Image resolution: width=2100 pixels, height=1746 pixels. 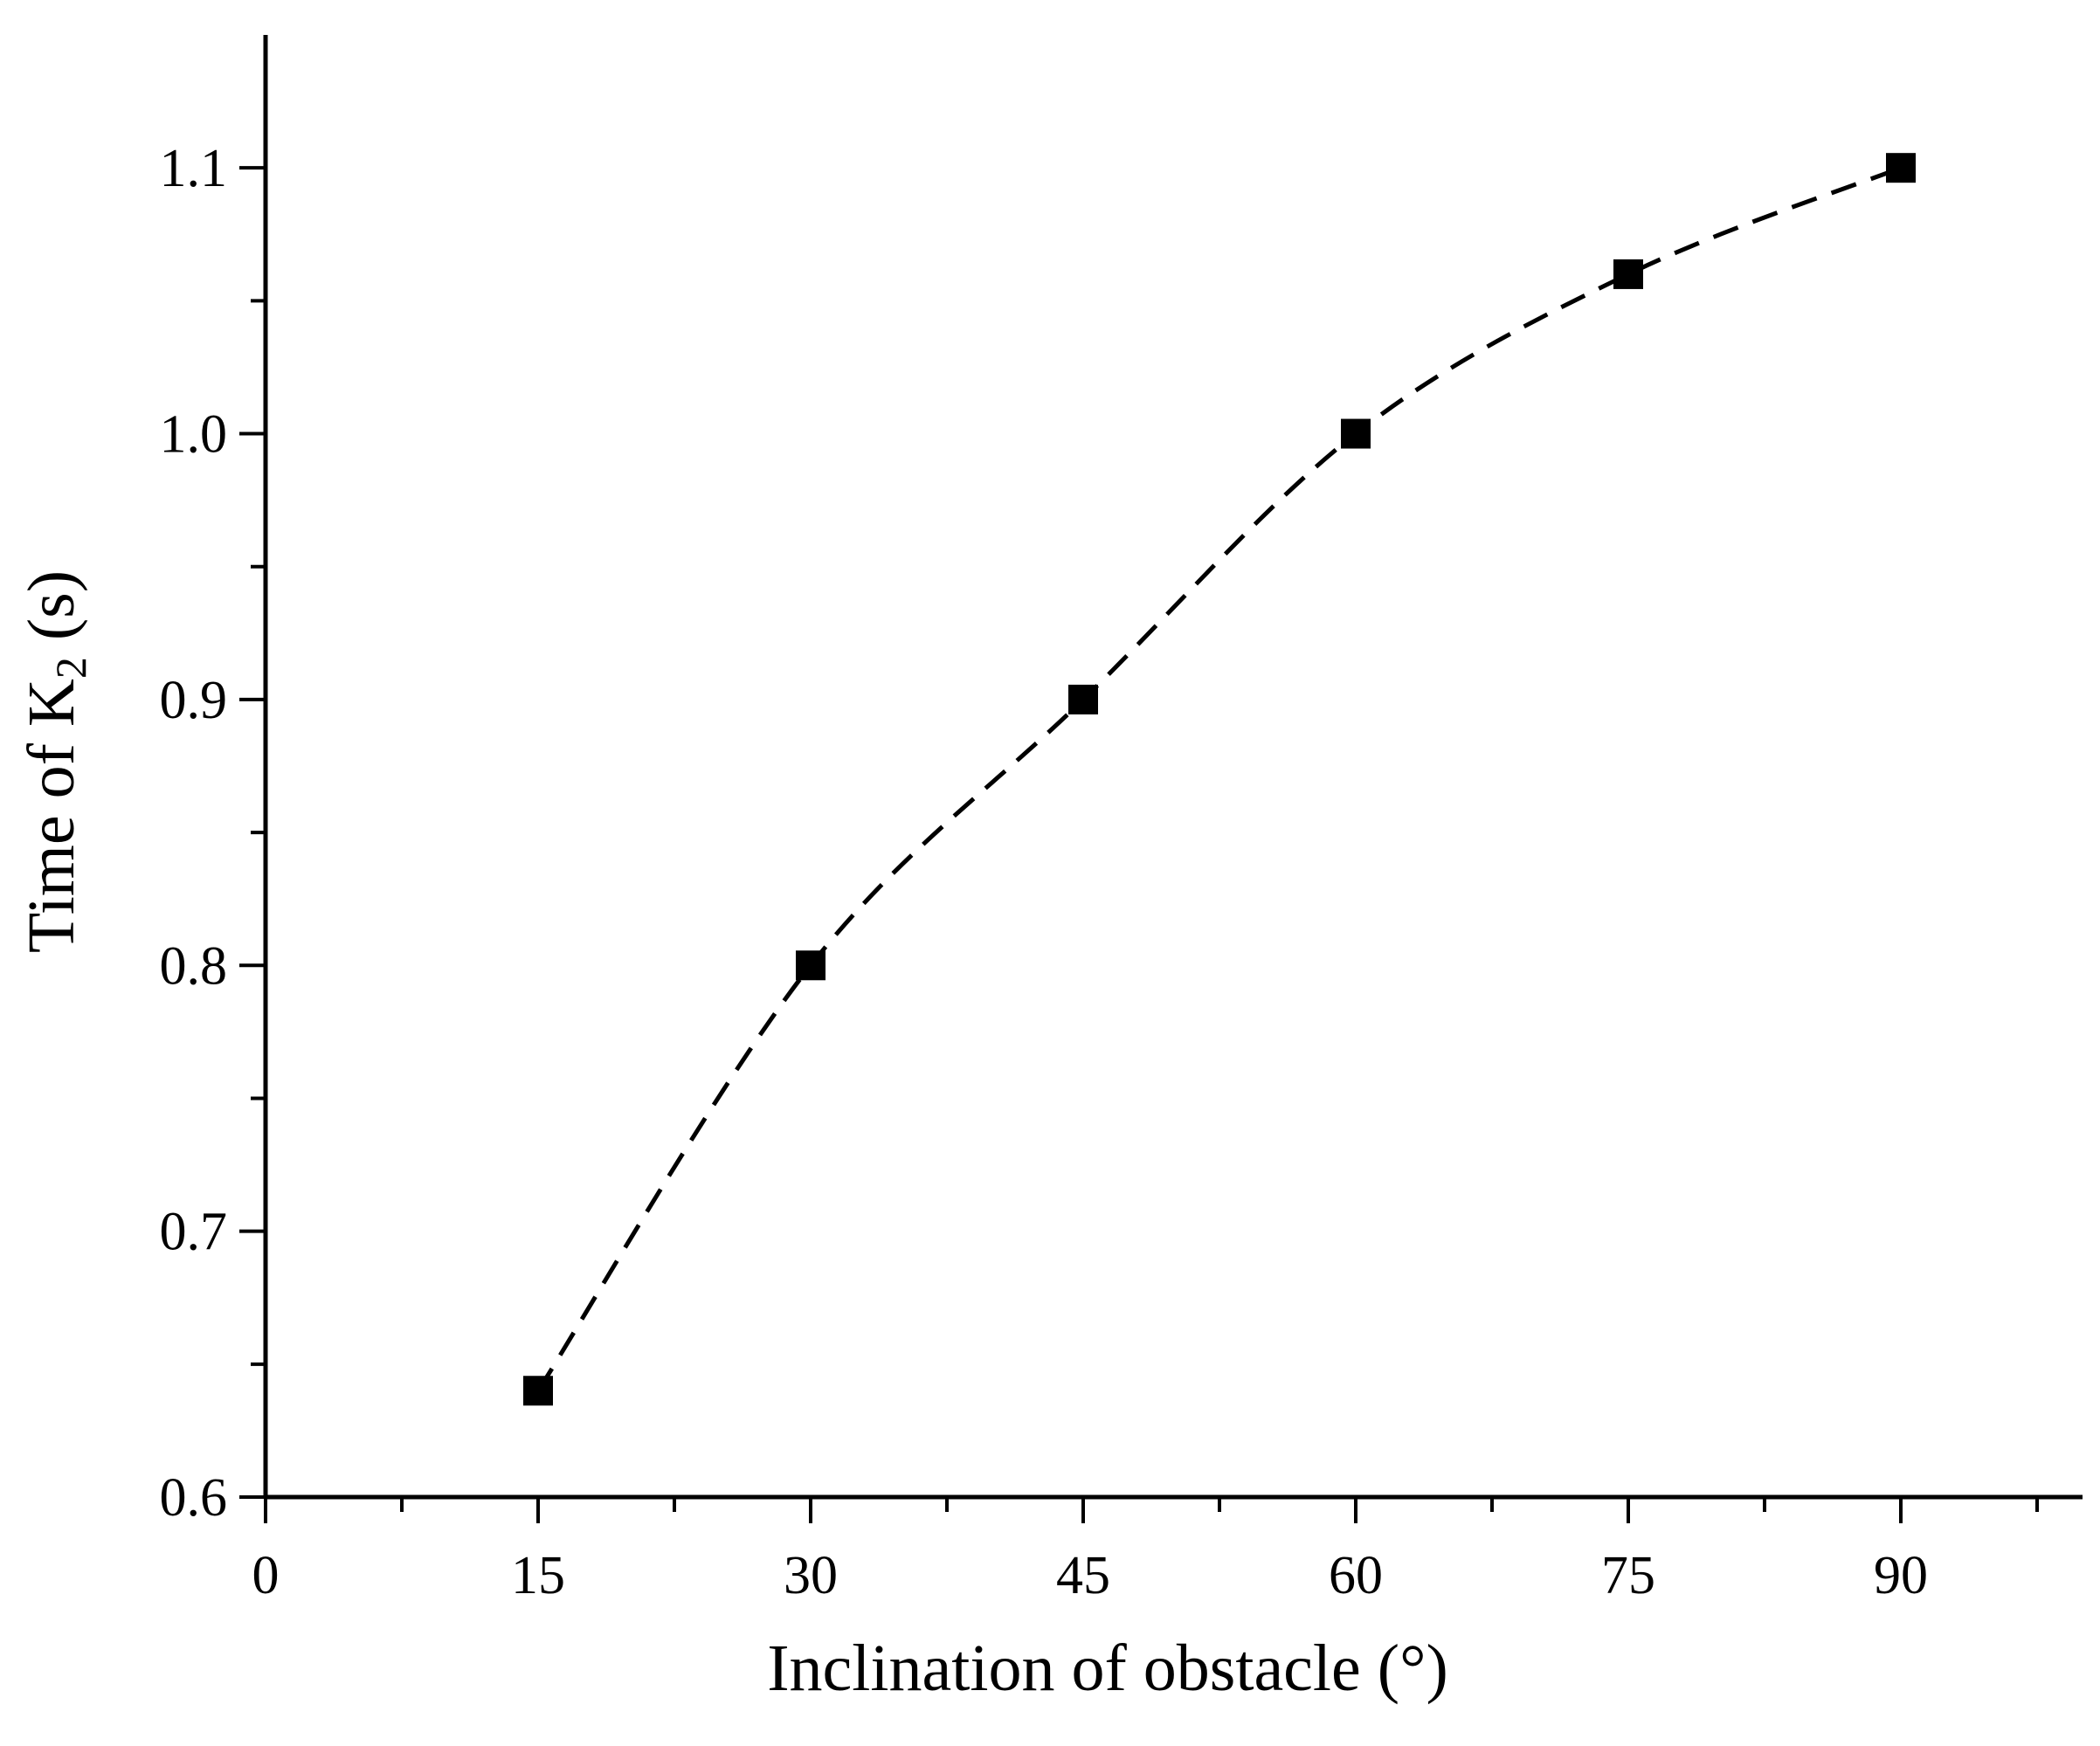 What do you see at coordinates (1356, 1575) in the screenshot?
I see `x-tick-label: 60` at bounding box center [1356, 1575].